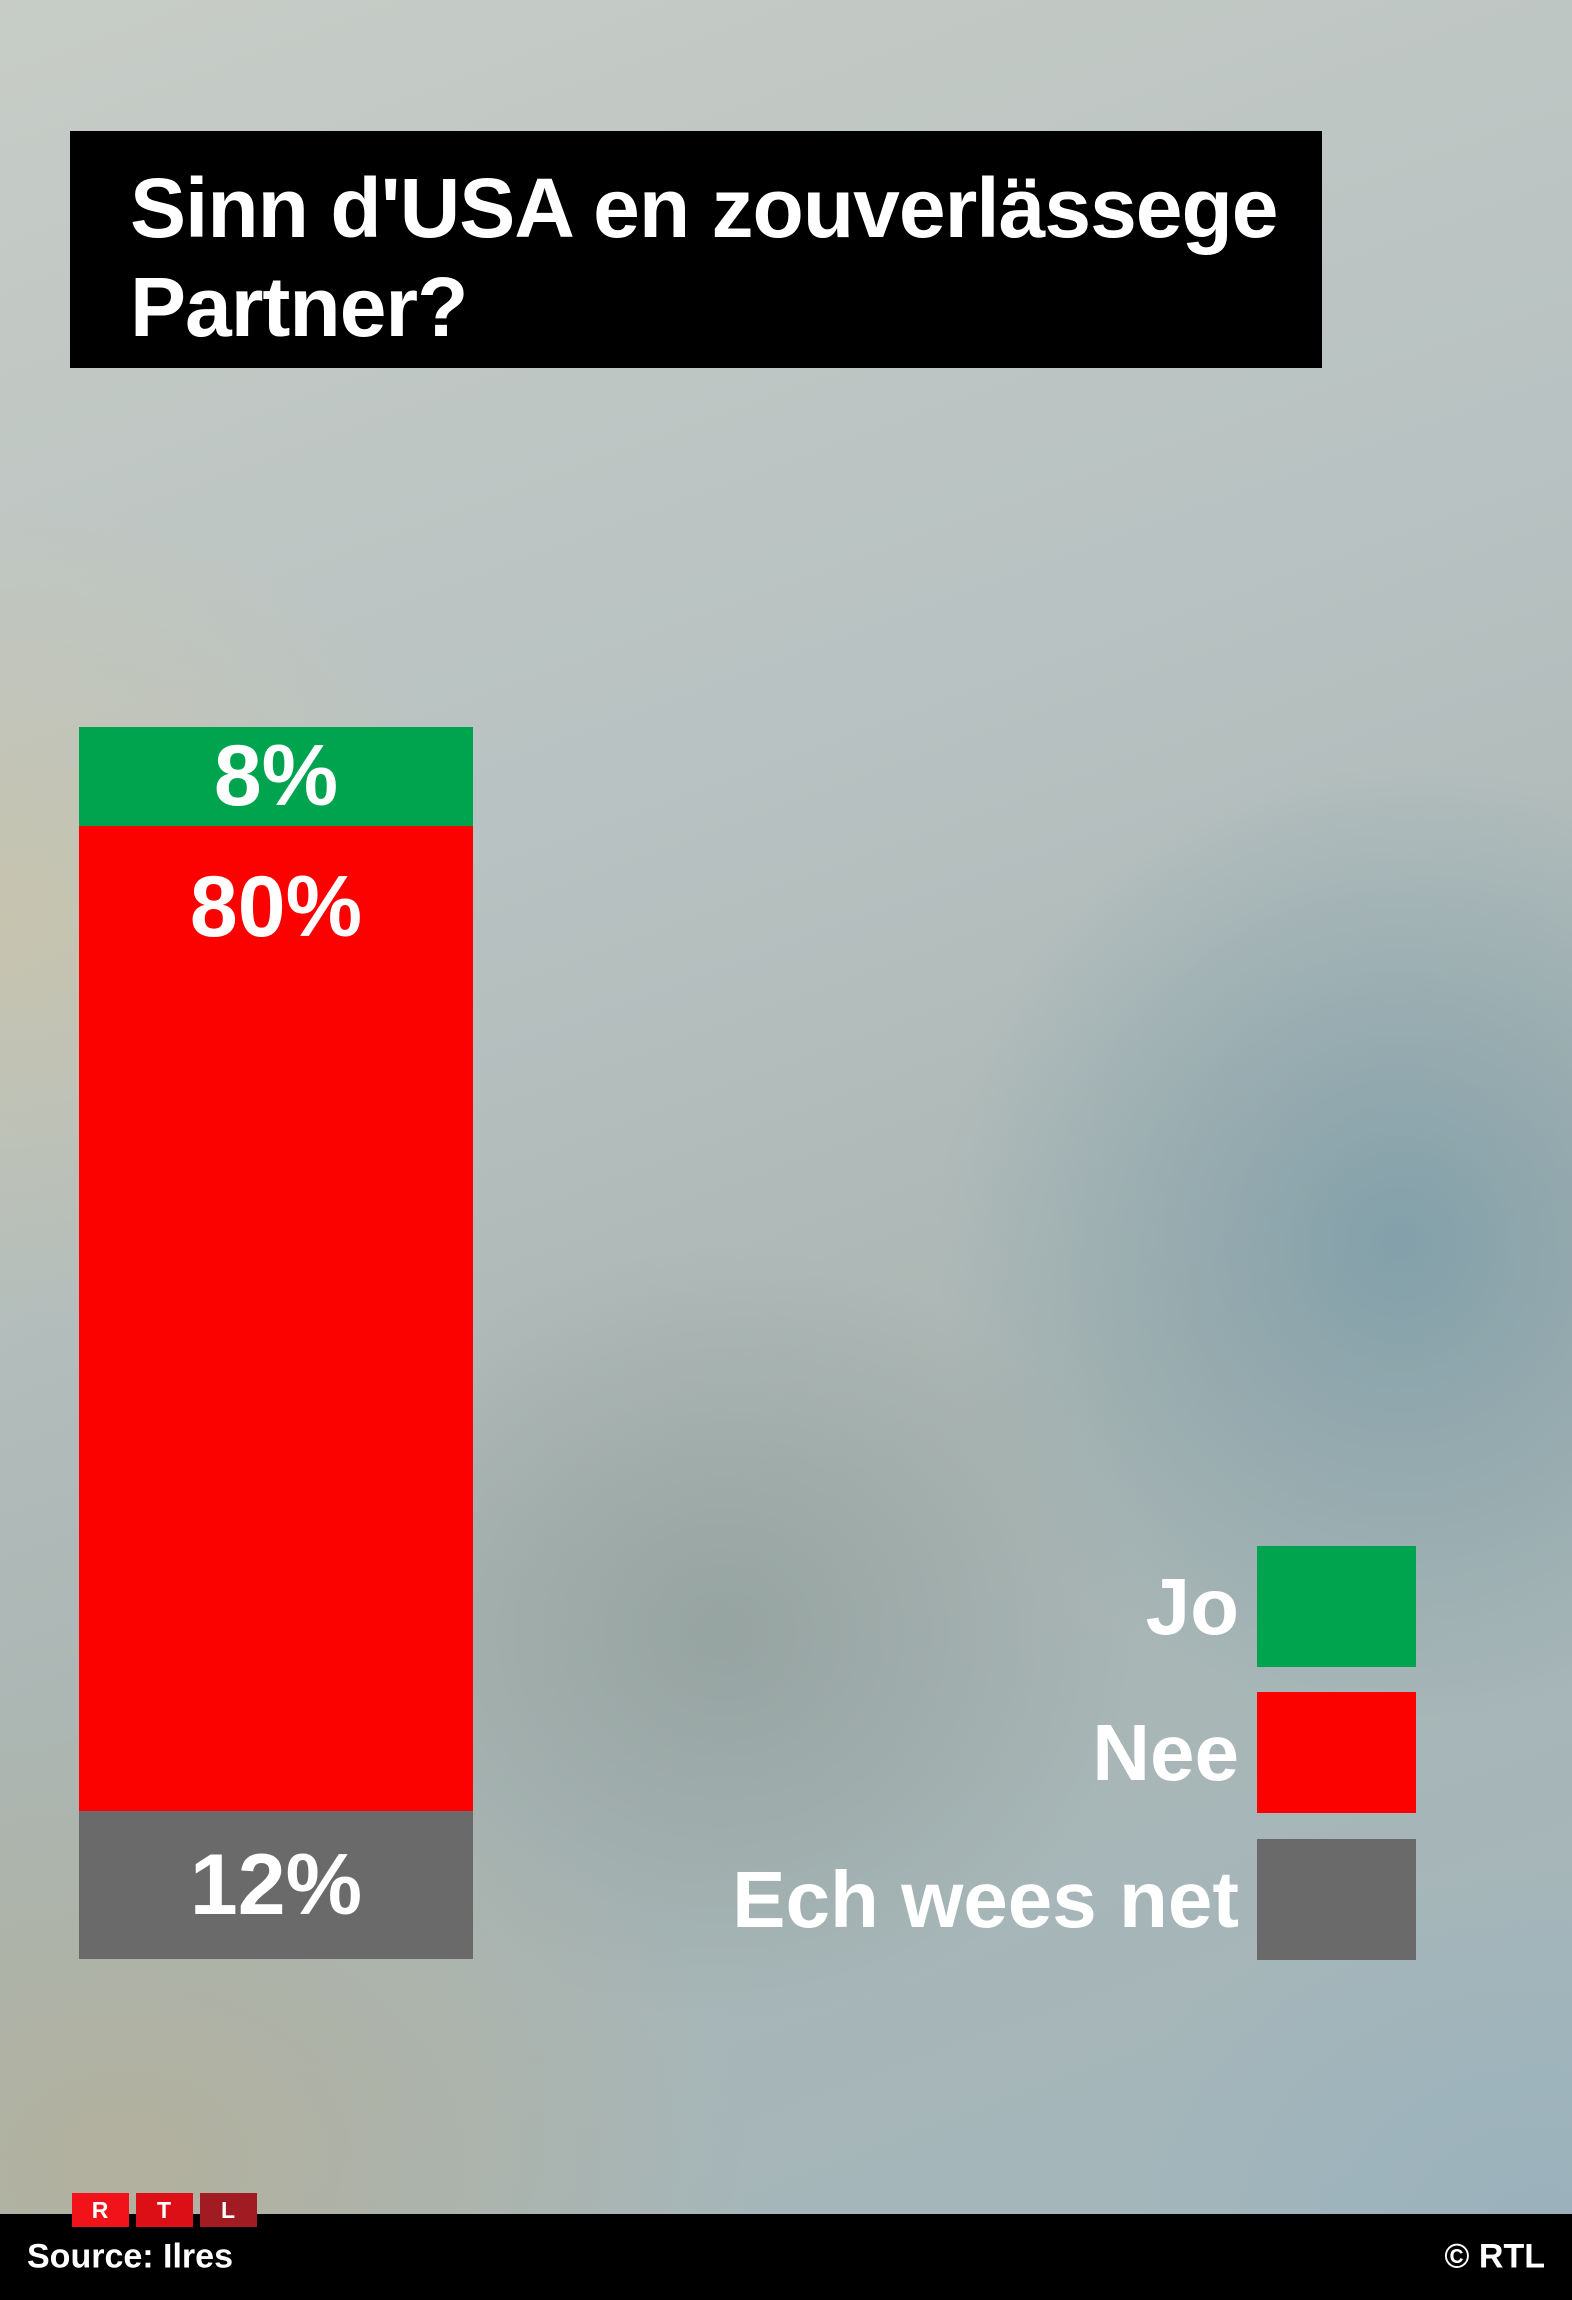 This screenshot has width=1572, height=2300. What do you see at coordinates (1192, 1606) in the screenshot?
I see `legend-label-jo: Jo` at bounding box center [1192, 1606].